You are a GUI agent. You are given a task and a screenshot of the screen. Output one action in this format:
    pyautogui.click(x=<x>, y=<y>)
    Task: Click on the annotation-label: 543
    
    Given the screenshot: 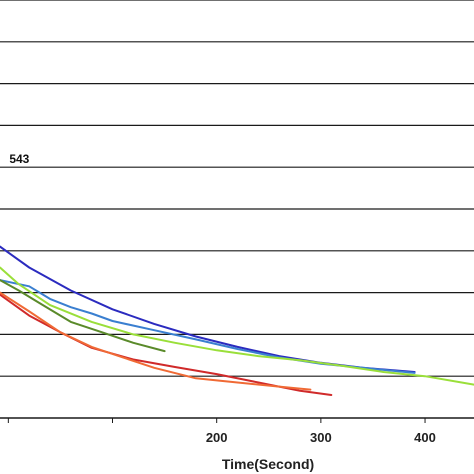 What is the action you would take?
    pyautogui.click(x=19, y=159)
    